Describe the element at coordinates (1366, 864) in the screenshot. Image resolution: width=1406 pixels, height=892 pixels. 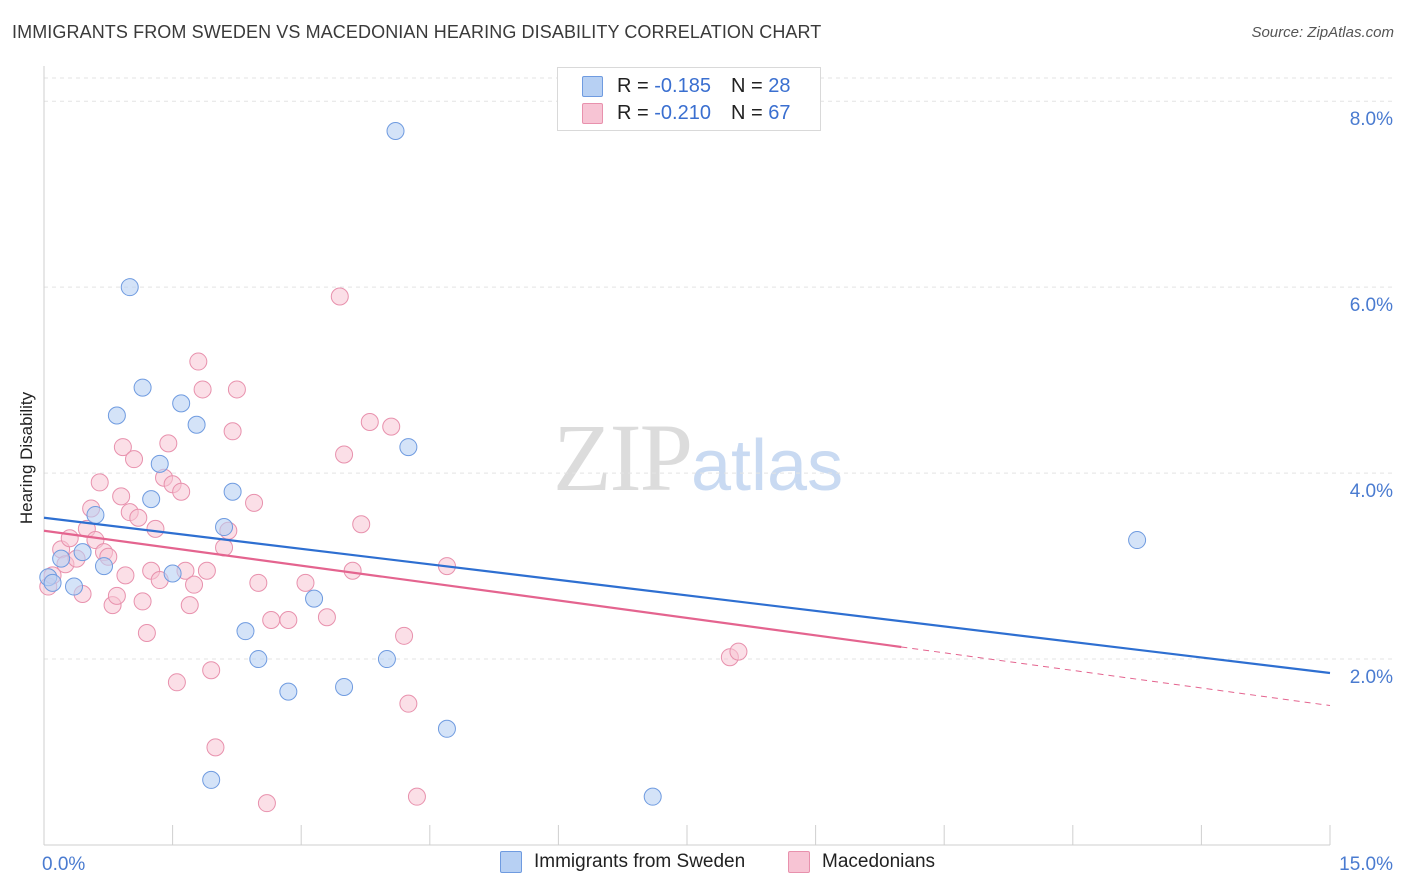
I see `x-tick-label: 15.0%` at that location.